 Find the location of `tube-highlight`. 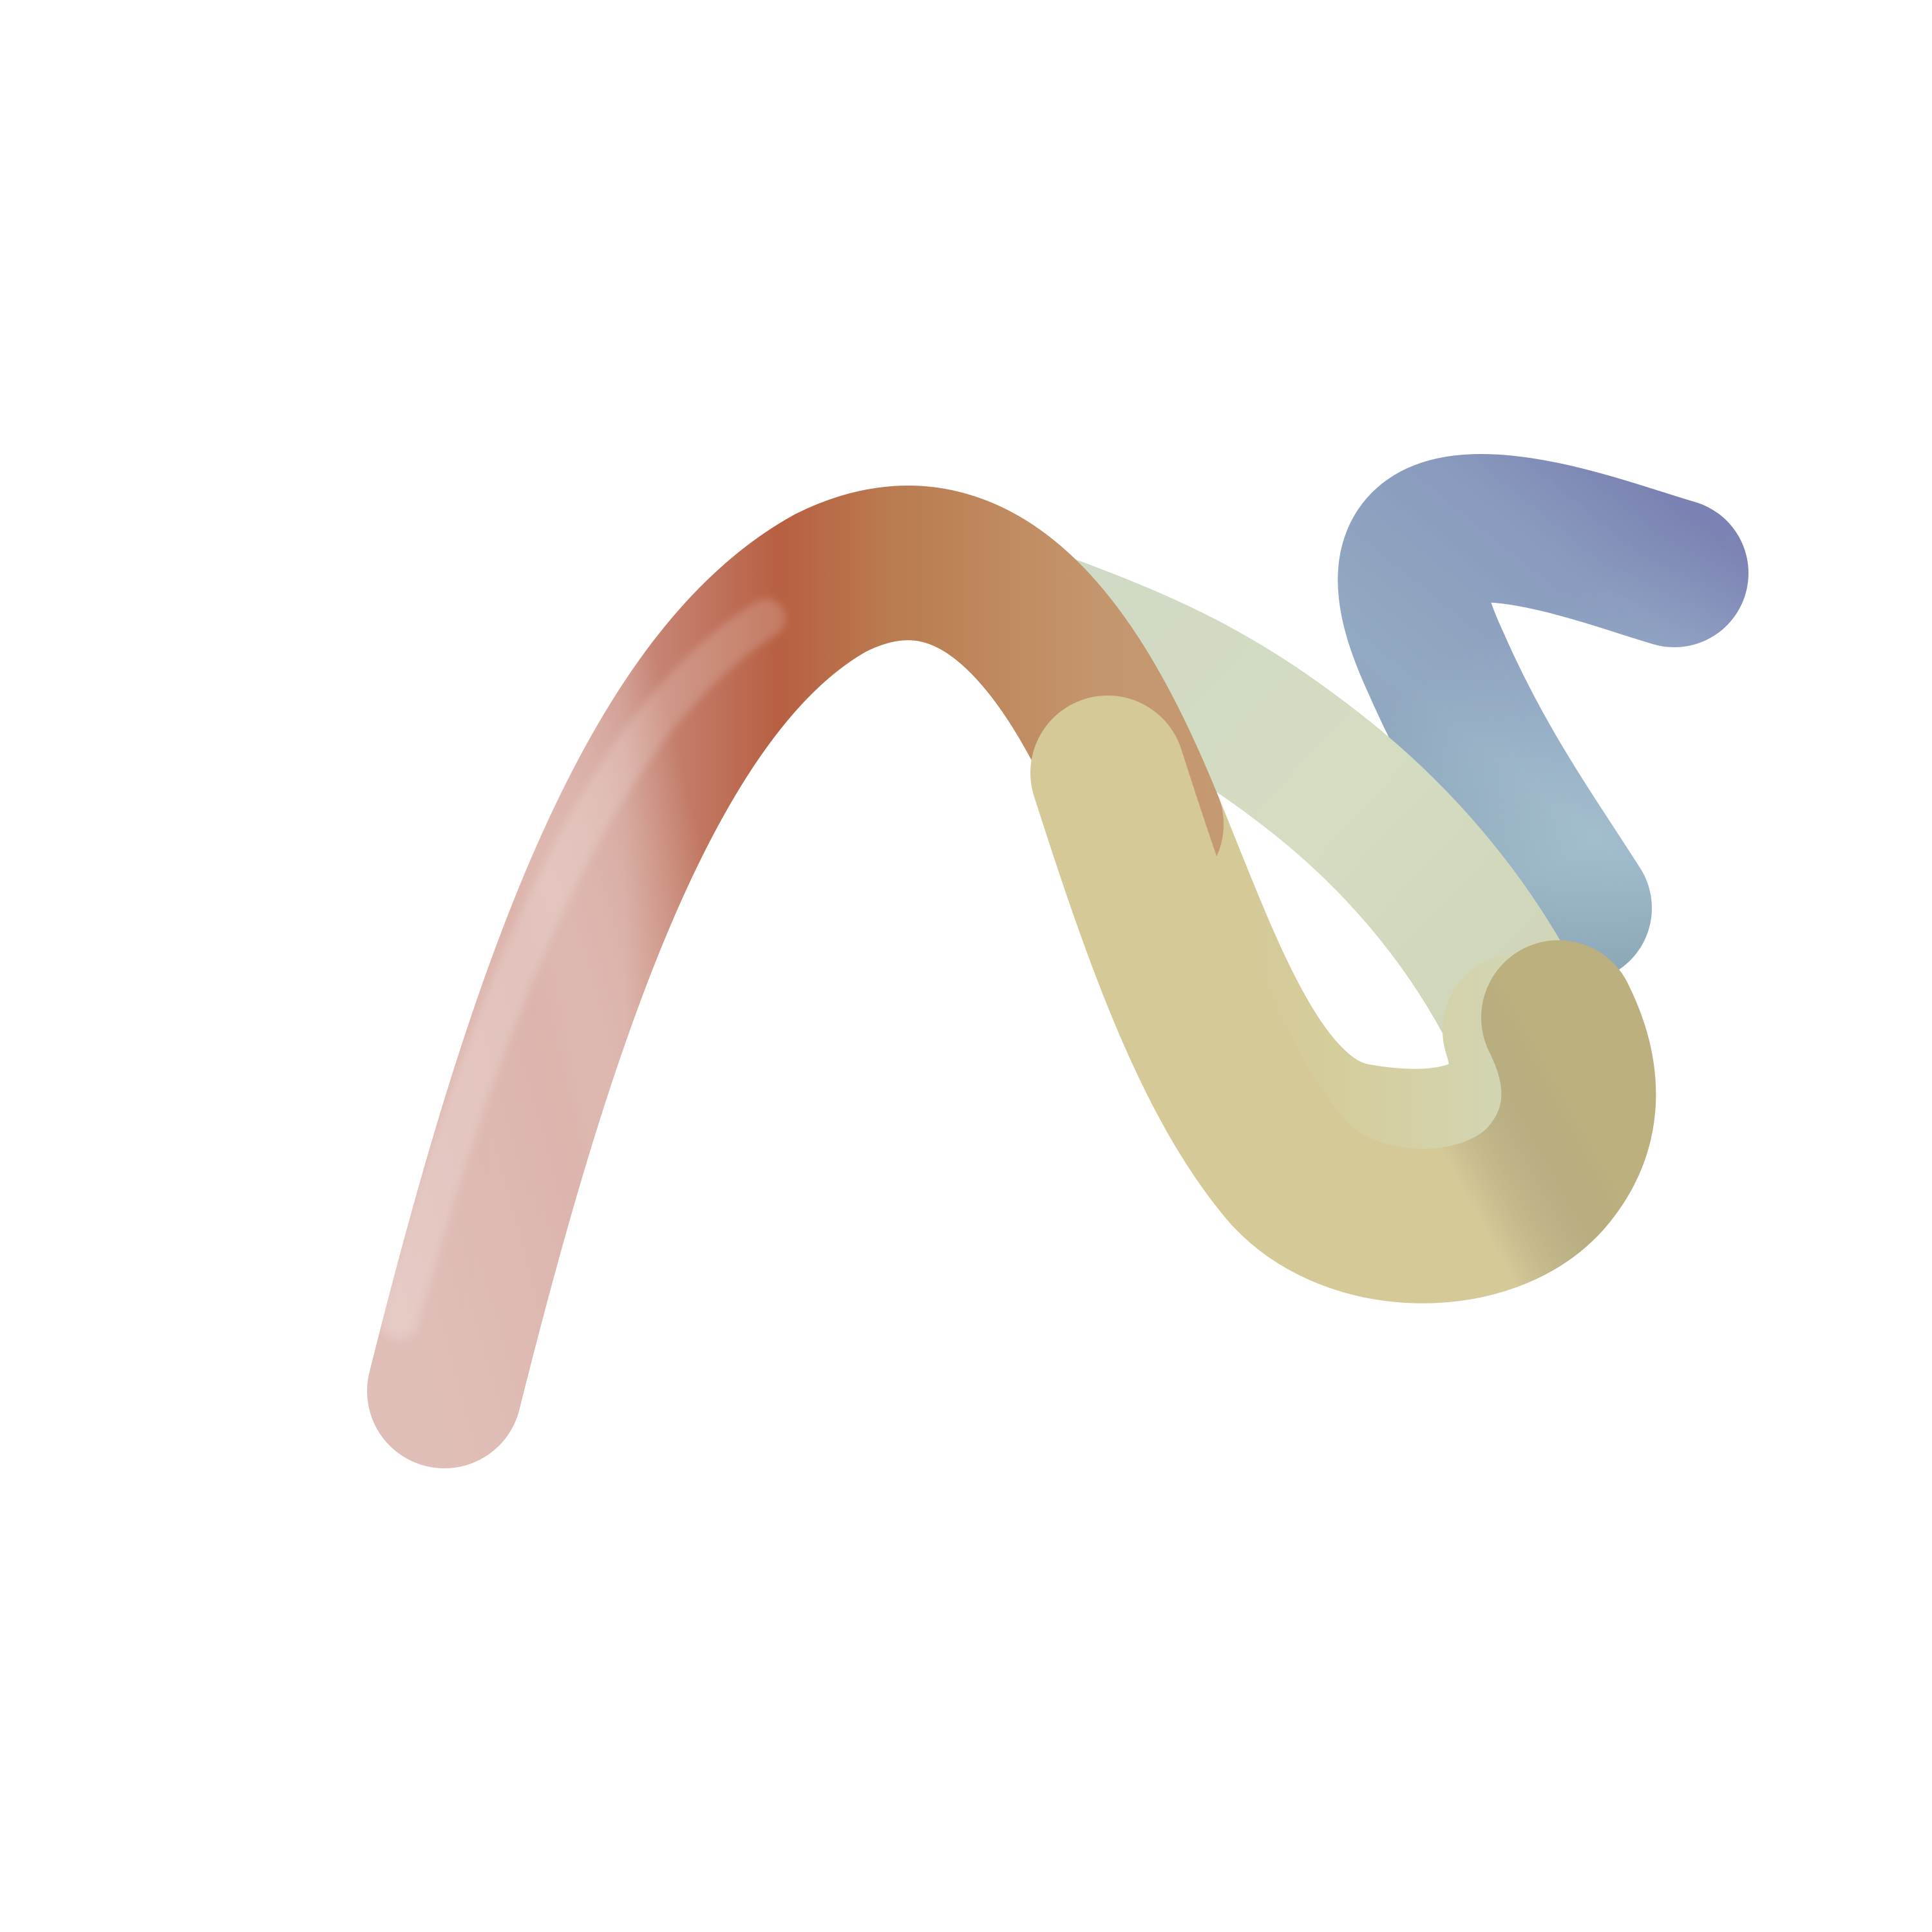

tube-highlight is located at coordinates (583, 970).